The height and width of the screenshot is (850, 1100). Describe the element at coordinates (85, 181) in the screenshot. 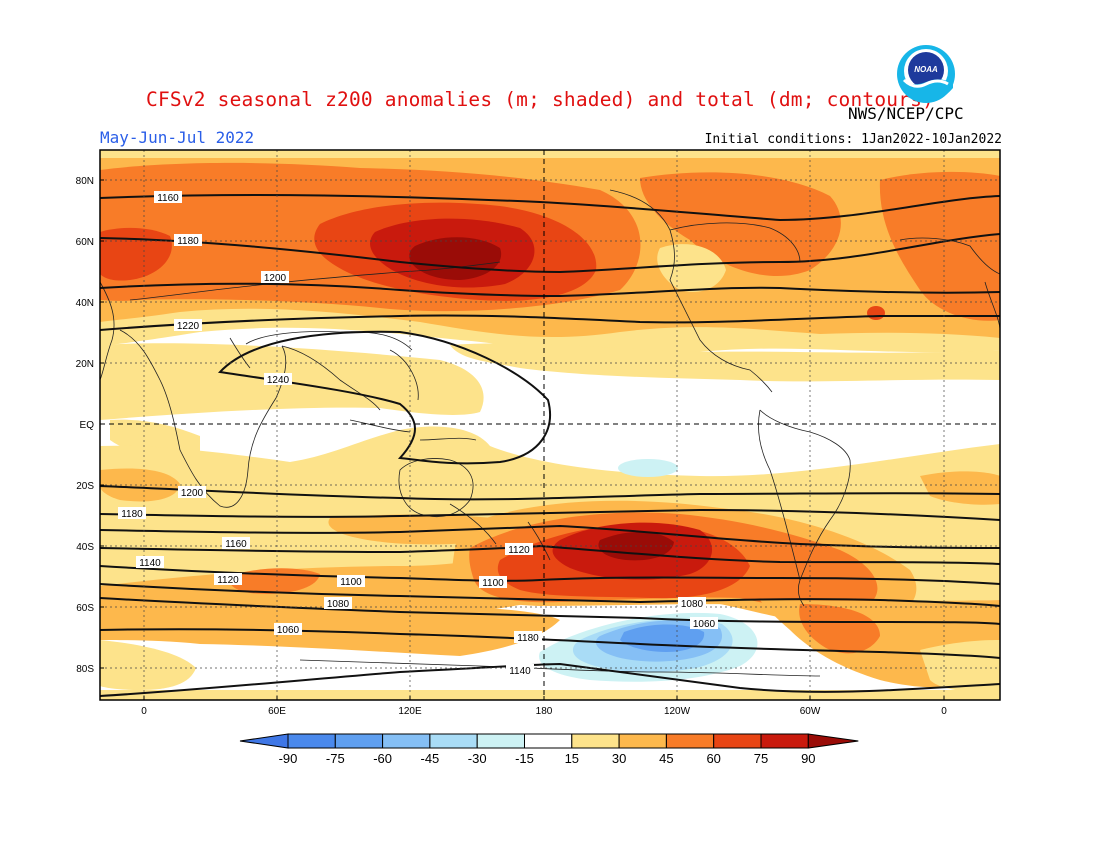

I see `lat-label: 80N` at that location.